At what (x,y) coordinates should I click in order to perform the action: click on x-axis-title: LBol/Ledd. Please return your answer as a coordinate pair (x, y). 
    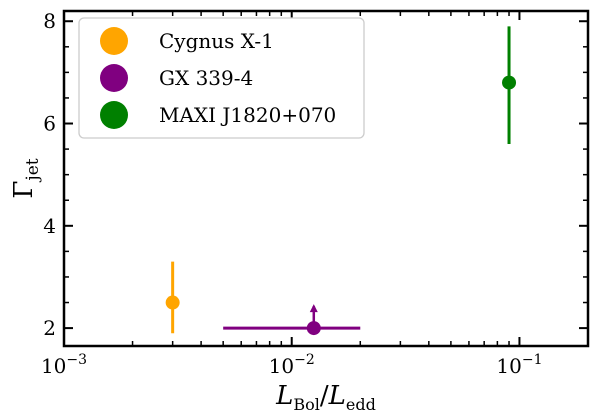
    Looking at the image, I should click on (325, 397).